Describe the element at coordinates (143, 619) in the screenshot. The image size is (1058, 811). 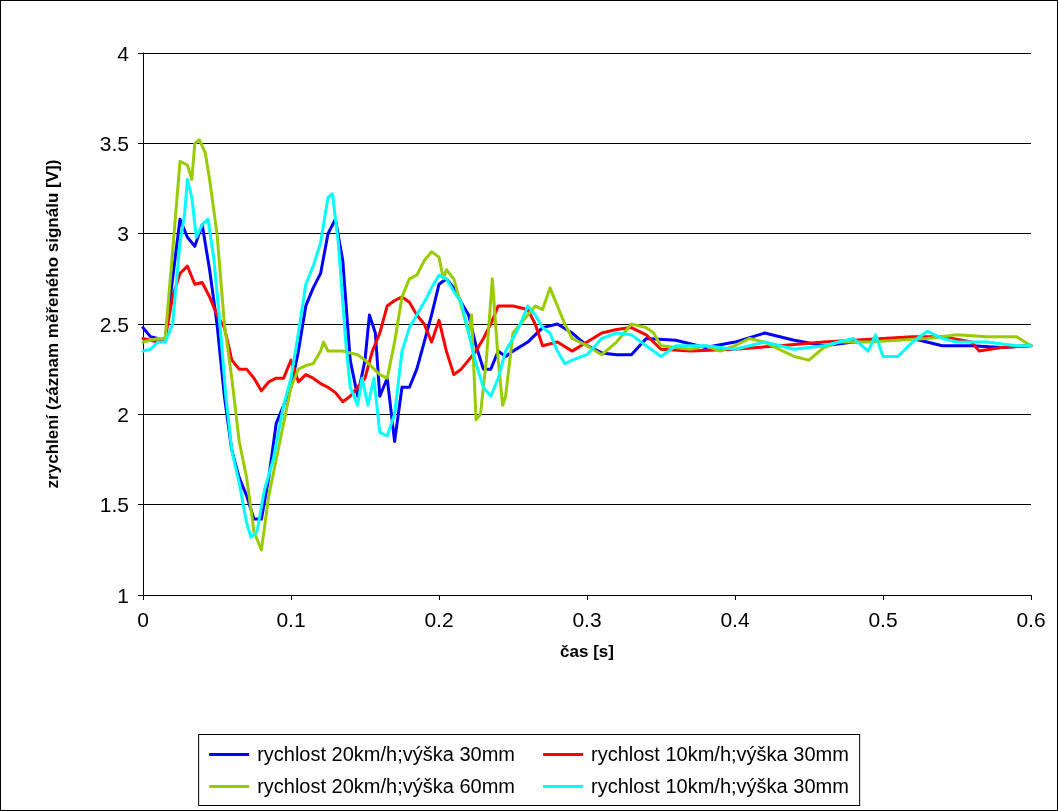
I see `x-tick-label: 0` at that location.